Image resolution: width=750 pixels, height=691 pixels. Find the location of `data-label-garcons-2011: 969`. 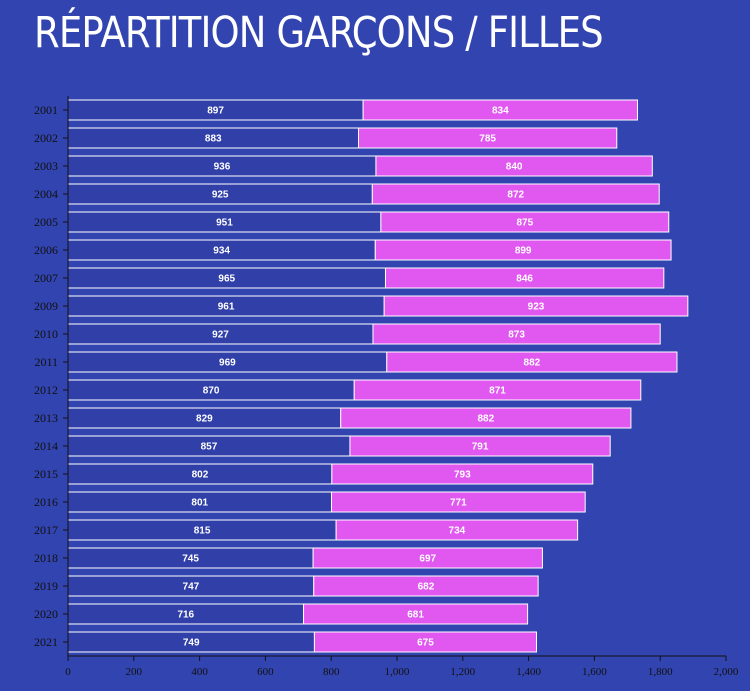

data-label-garcons-2011: 969 is located at coordinates (227, 363).